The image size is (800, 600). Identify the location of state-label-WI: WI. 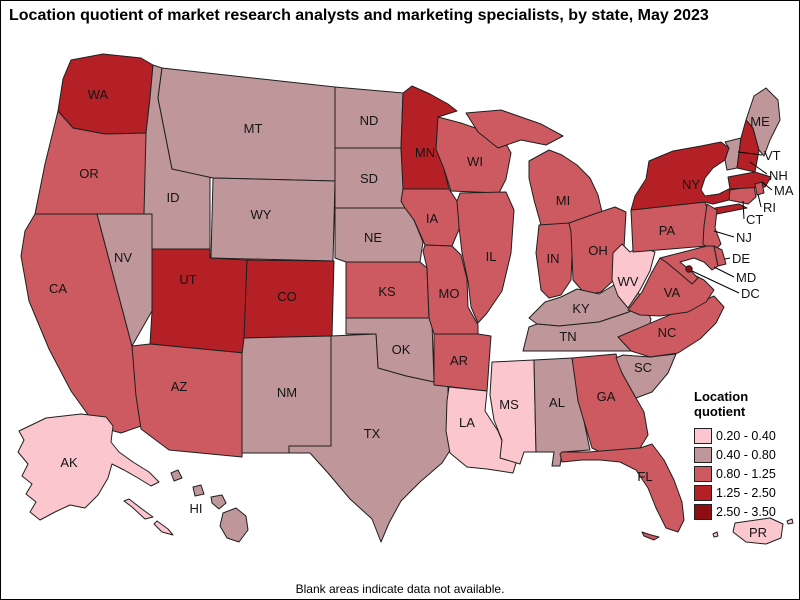
(475, 161).